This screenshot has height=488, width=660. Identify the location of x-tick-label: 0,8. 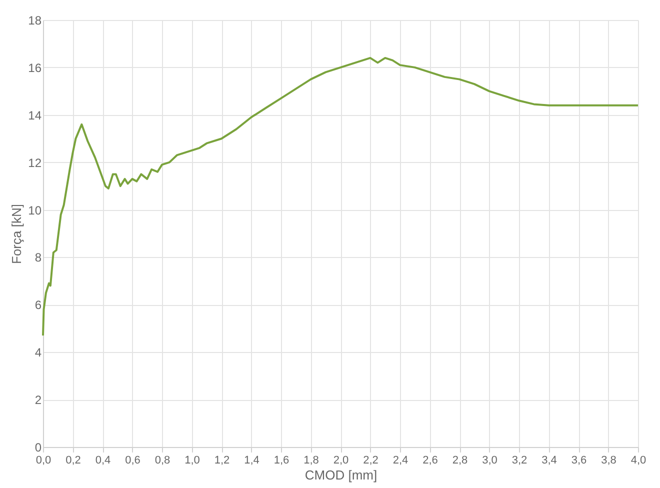
(162, 460).